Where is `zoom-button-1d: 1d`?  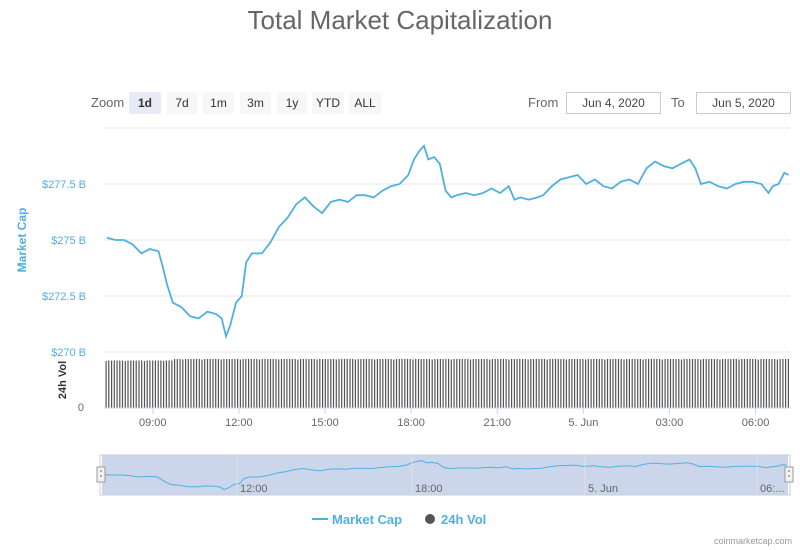 zoom-button-1d: 1d is located at coordinates (145, 103).